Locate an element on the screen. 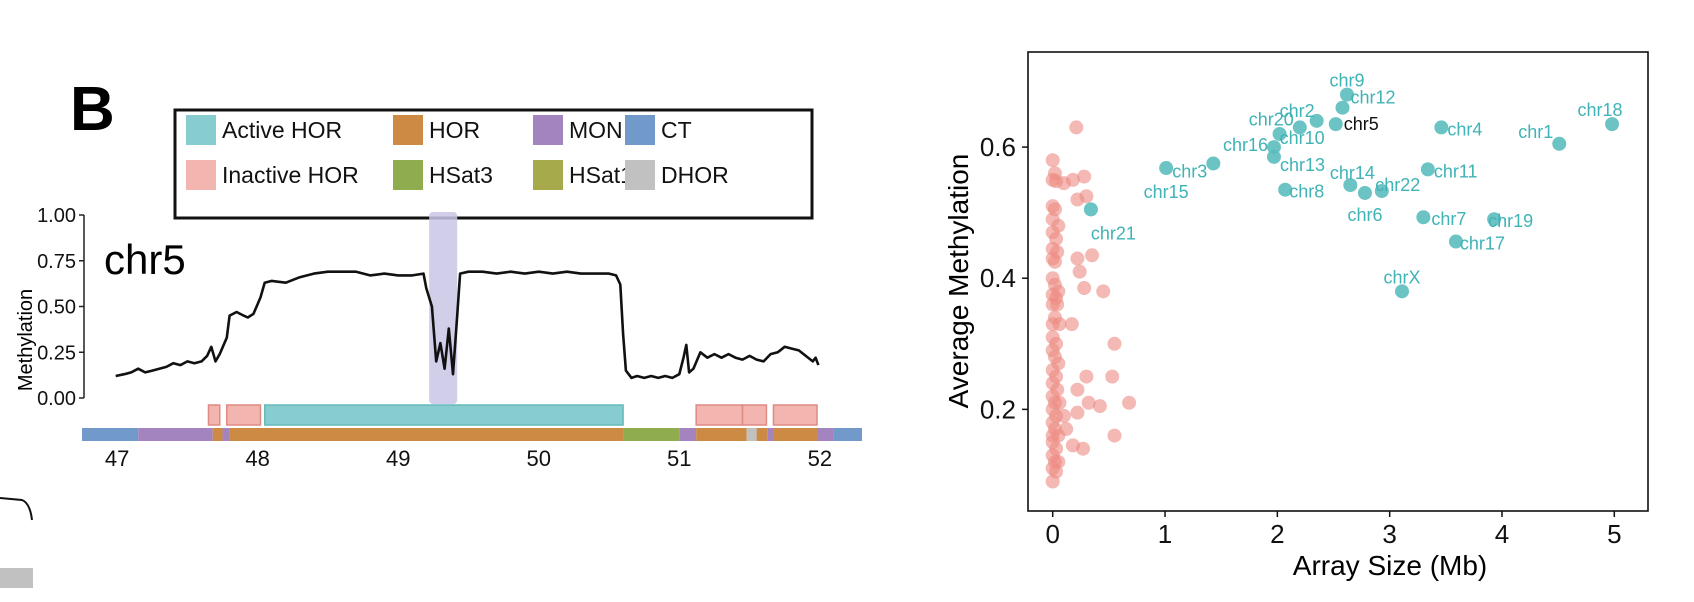 Image resolution: width=1694 pixels, height=602 pixels. legend-swatch-dhor is located at coordinates (640, 175).